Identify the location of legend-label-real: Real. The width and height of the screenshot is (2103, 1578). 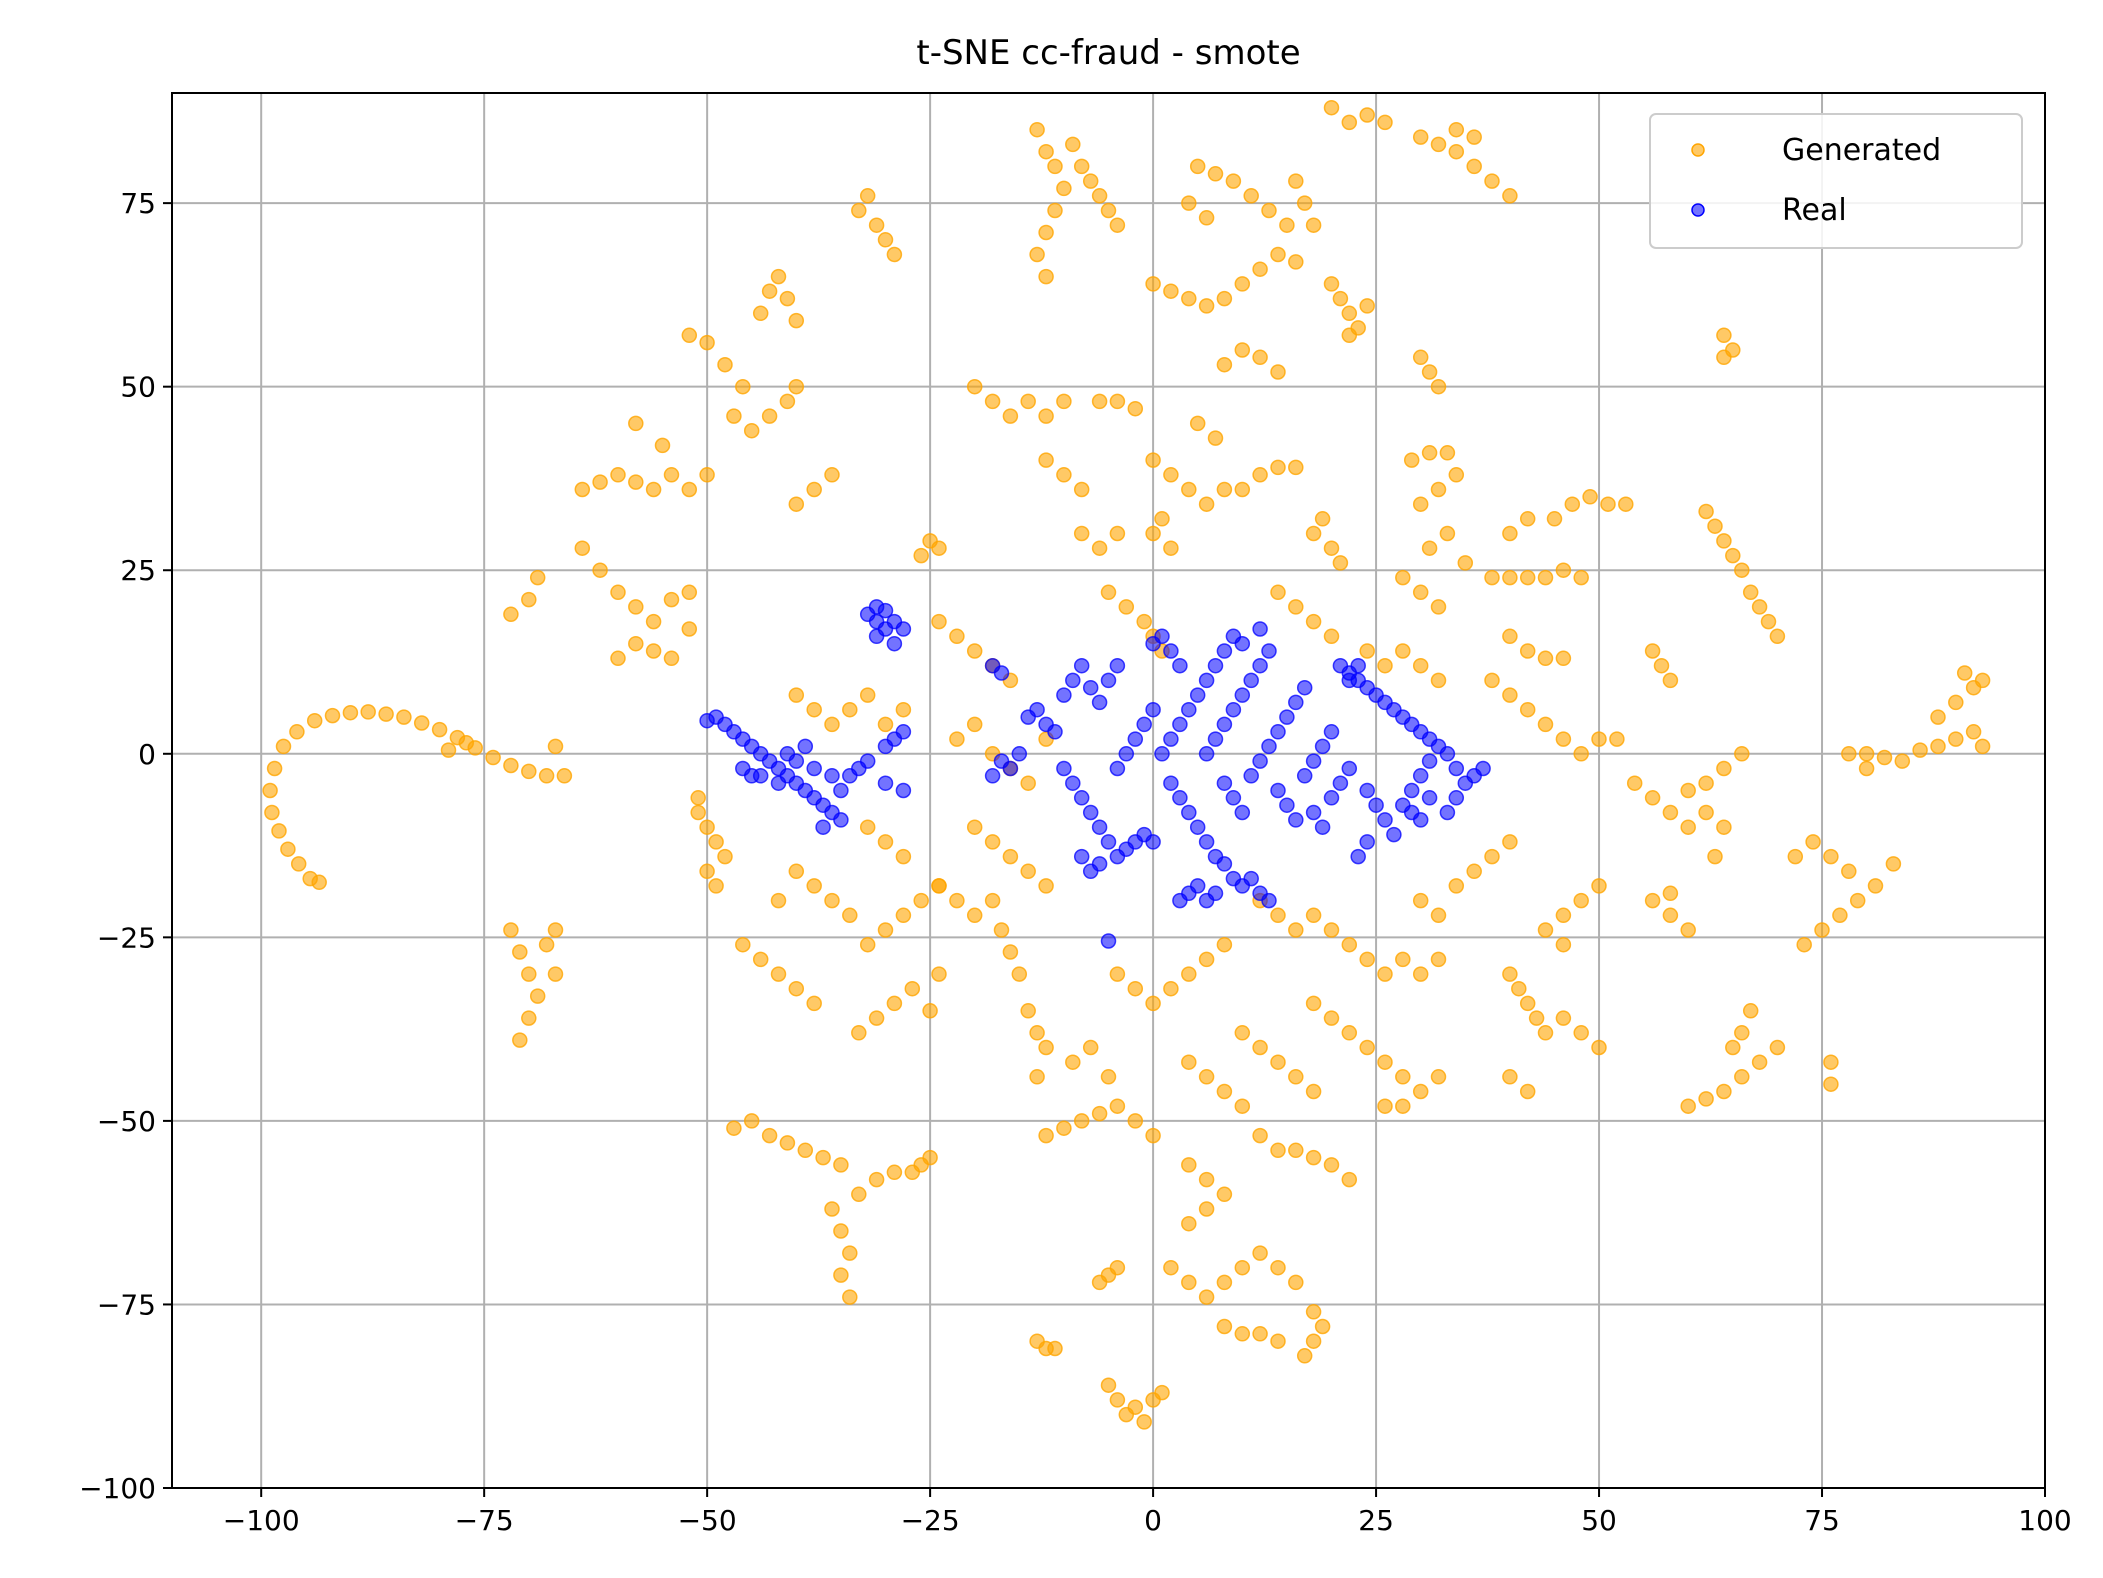
(1814, 210).